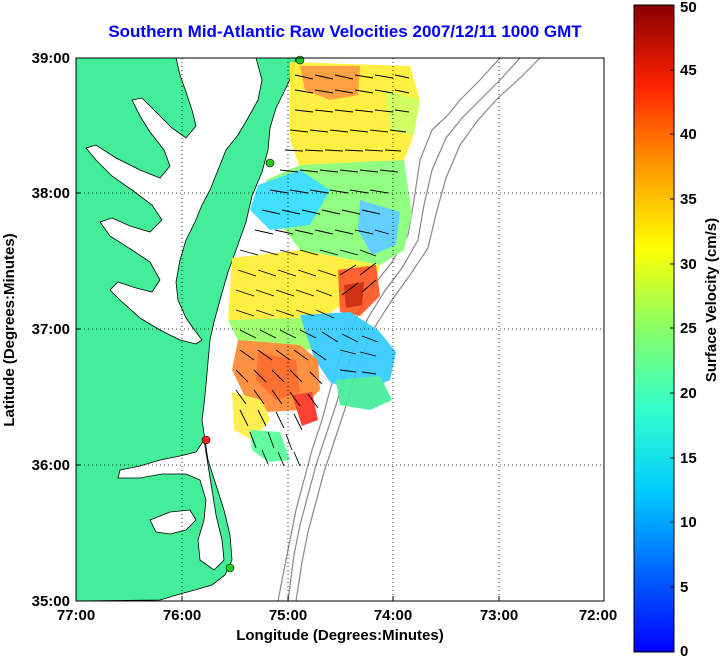 The image size is (724, 659). Describe the element at coordinates (340, 635) in the screenshot. I see `x-axis-label: Longitude (Degrees:Minutes)` at that location.